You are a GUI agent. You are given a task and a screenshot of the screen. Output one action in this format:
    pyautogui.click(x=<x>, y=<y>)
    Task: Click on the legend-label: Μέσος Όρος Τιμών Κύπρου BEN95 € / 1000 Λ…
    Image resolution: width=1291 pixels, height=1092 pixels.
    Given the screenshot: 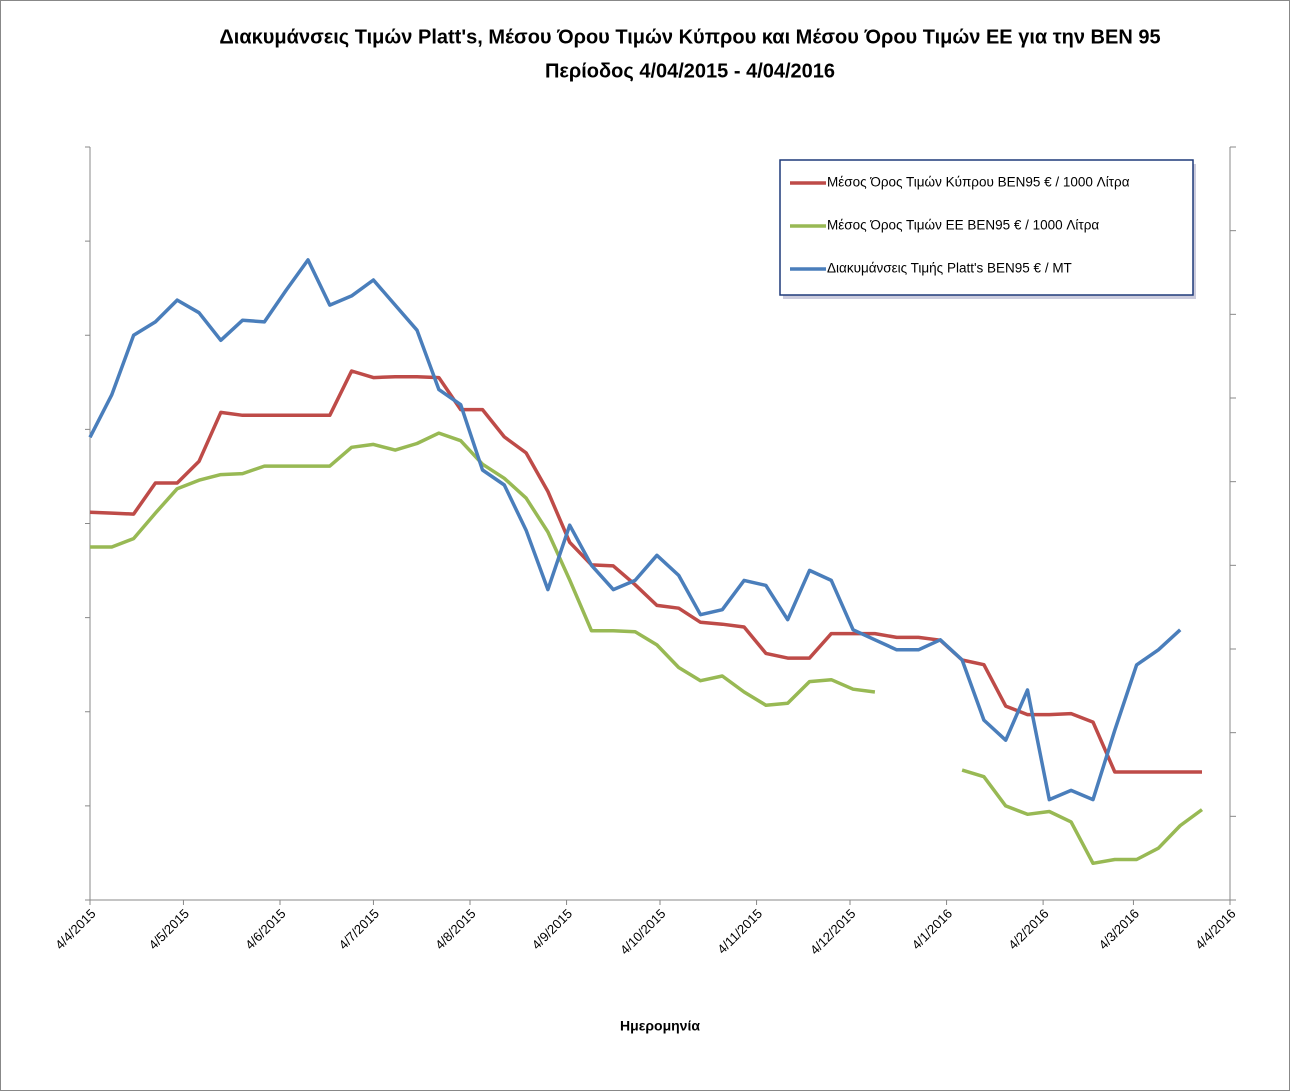 What is the action you would take?
    pyautogui.click(x=978, y=182)
    